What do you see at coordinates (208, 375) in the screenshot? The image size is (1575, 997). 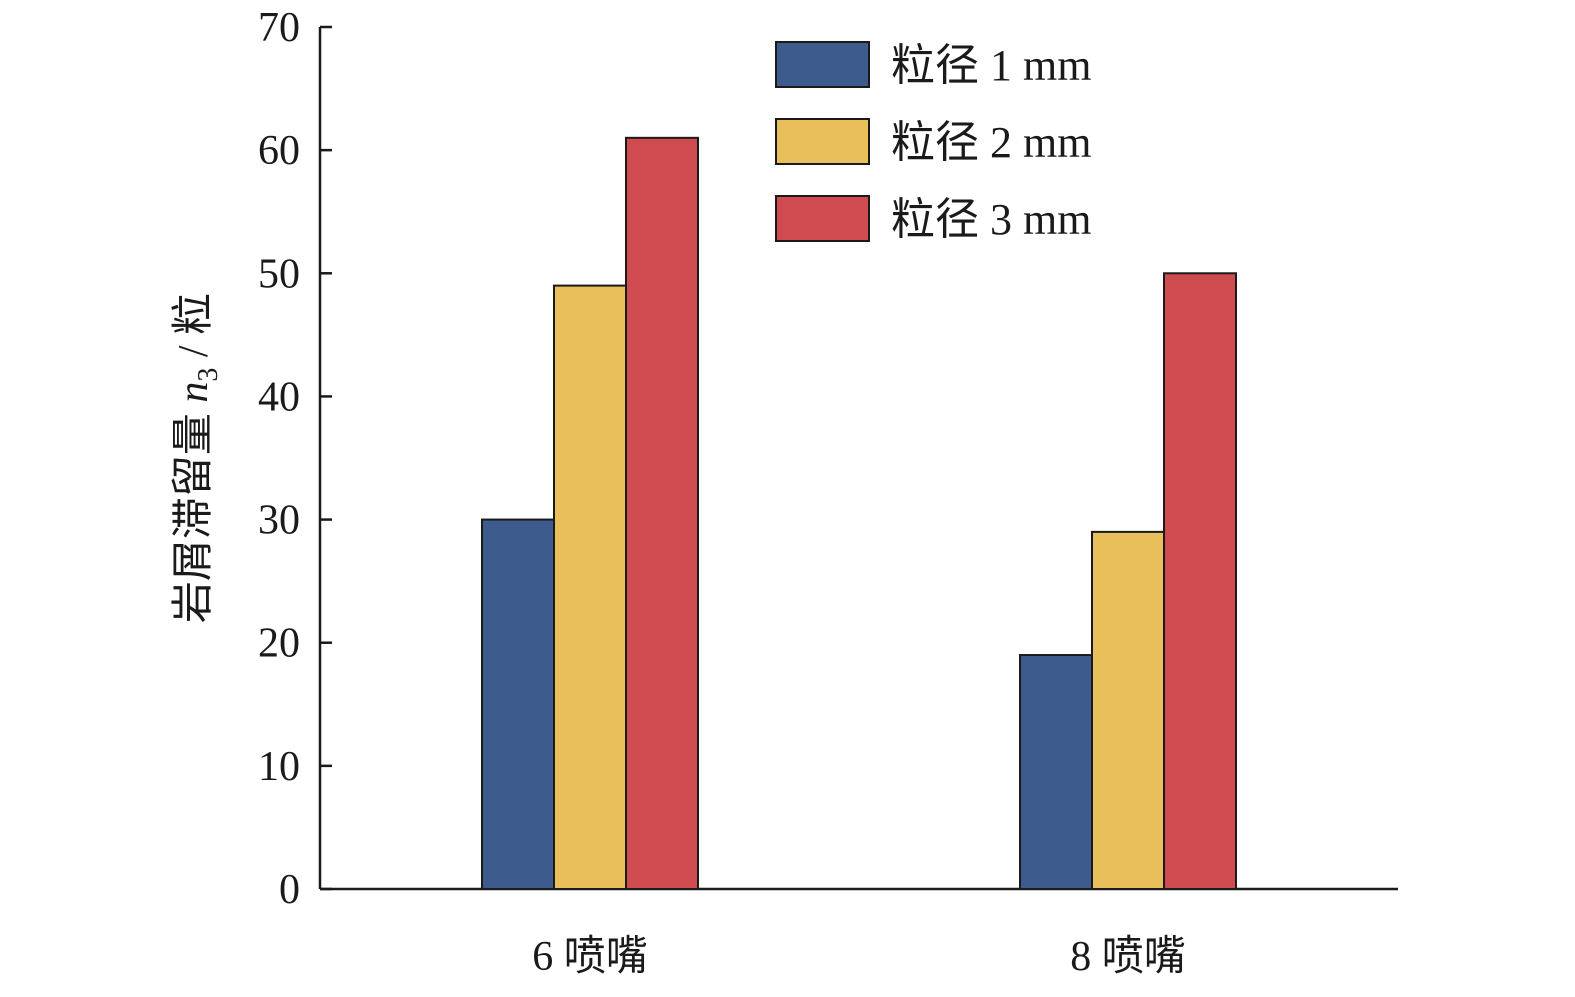 I see `y-axis-label-sub: 3` at bounding box center [208, 375].